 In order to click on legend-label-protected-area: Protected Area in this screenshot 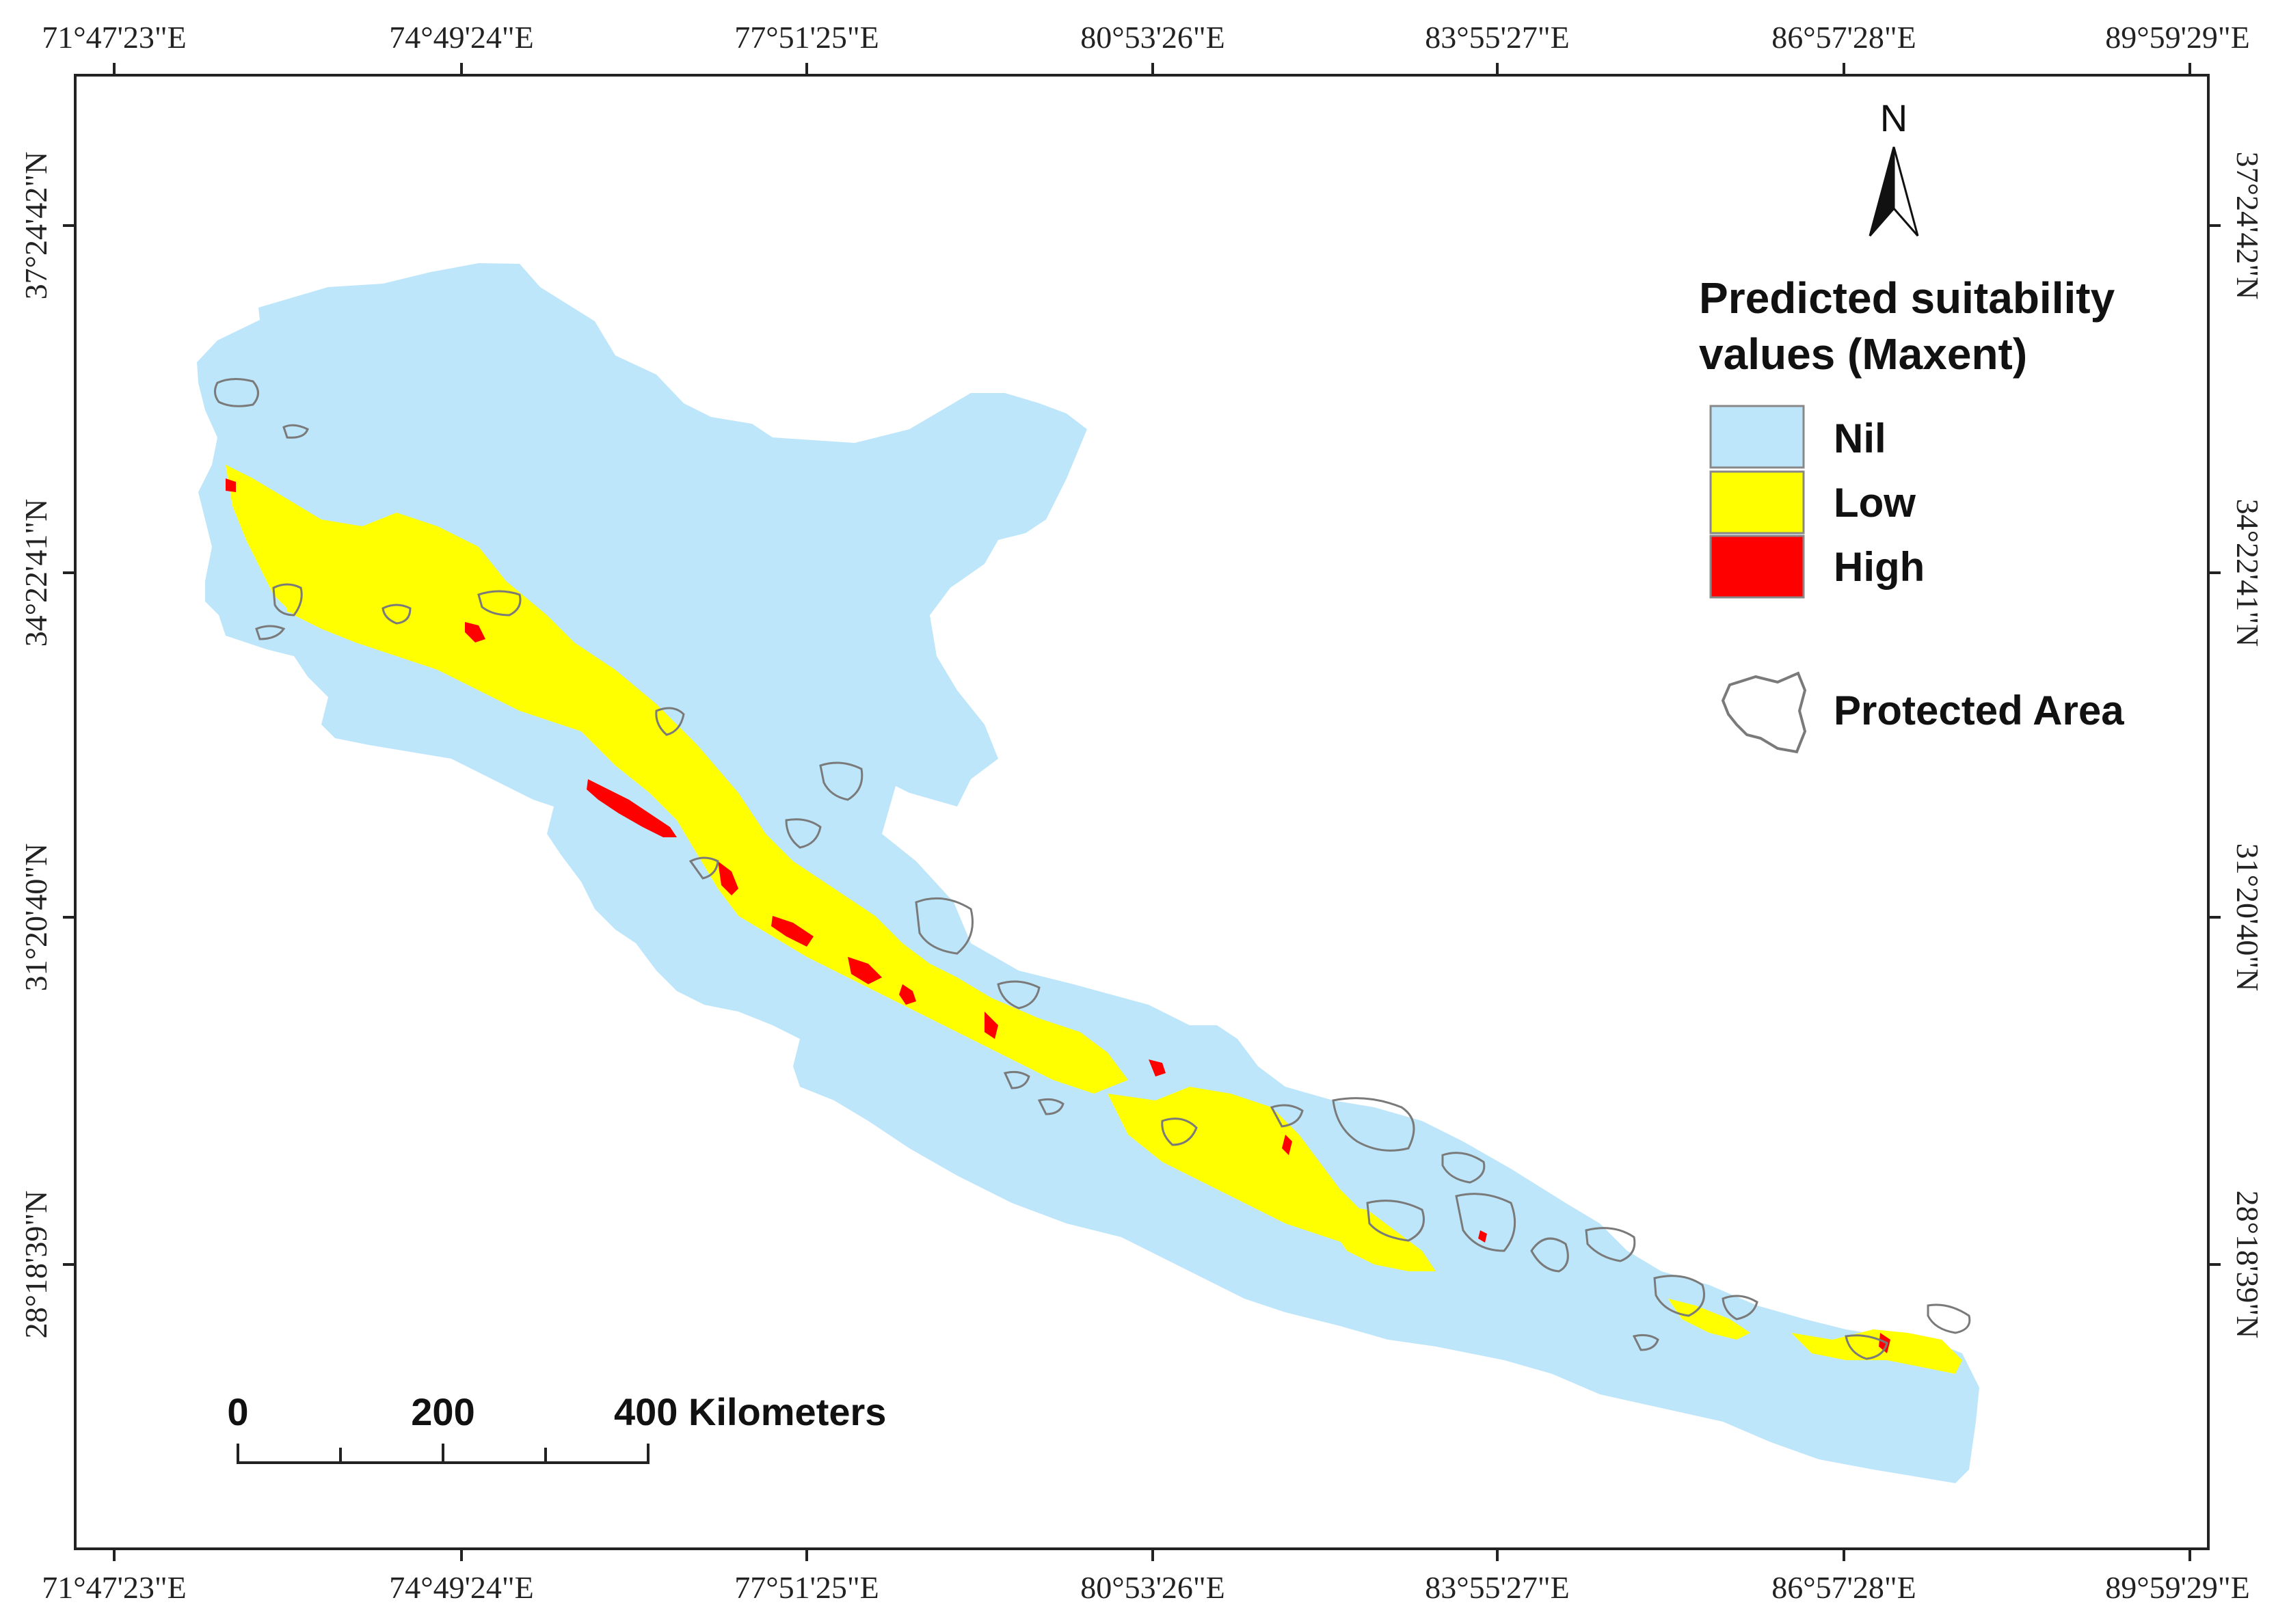, I will do `click(1979, 710)`.